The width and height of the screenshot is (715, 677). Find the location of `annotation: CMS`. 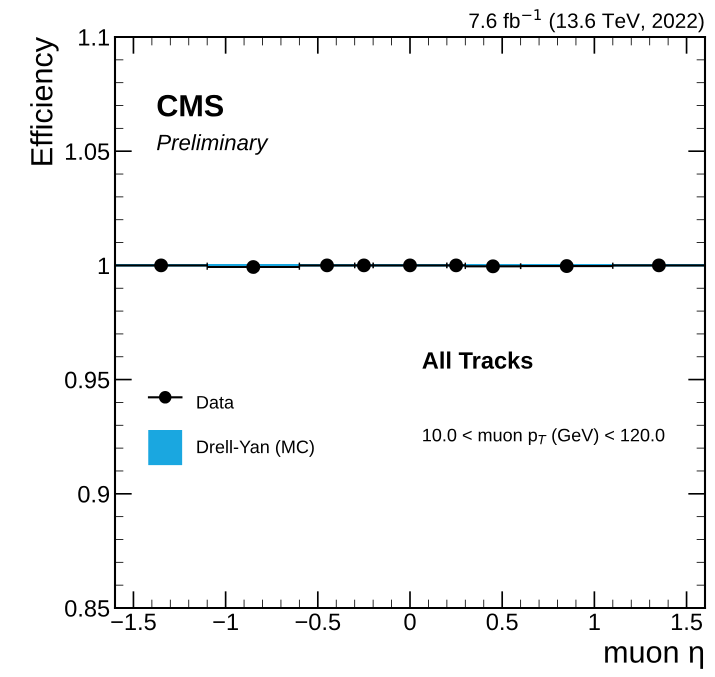

annotation: CMS is located at coordinates (191, 105).